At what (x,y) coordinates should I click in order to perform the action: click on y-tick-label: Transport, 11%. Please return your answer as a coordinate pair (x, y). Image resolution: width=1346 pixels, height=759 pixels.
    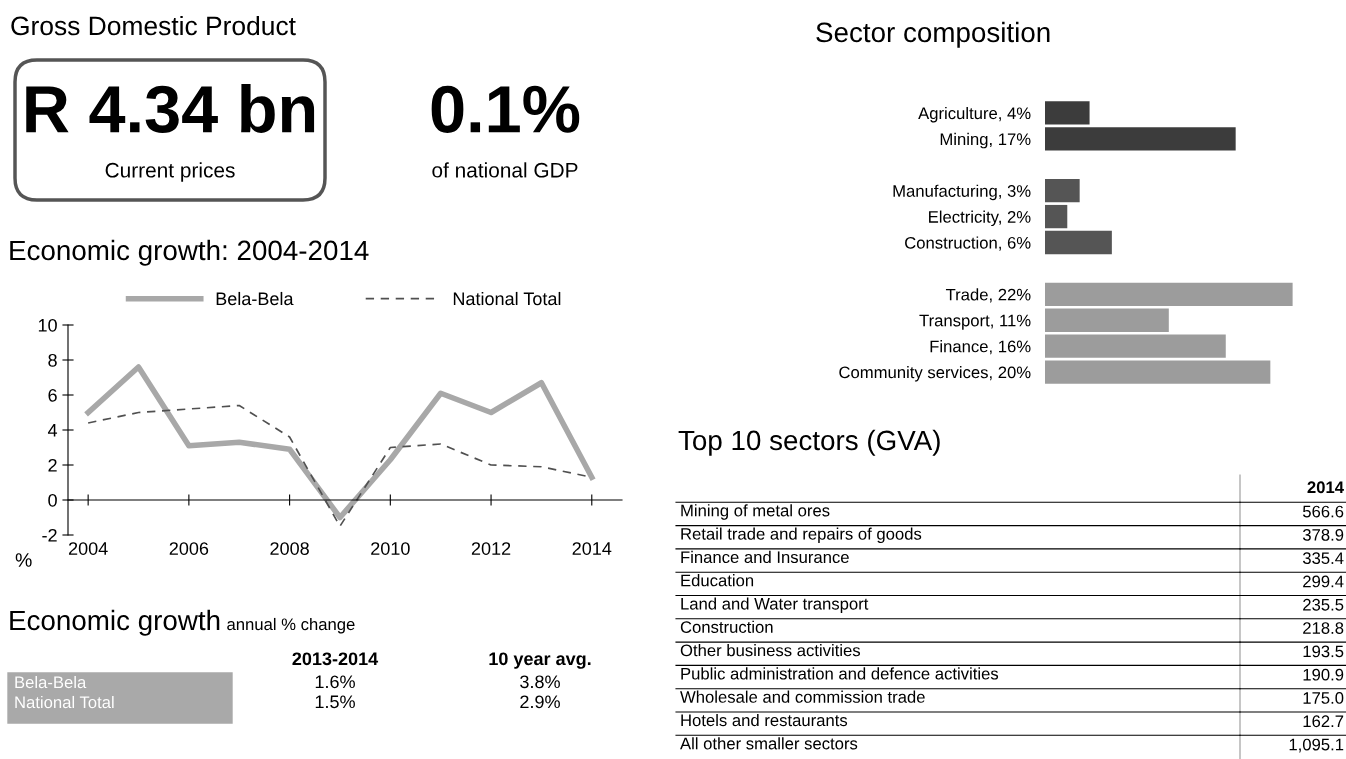
    Looking at the image, I should click on (975, 322).